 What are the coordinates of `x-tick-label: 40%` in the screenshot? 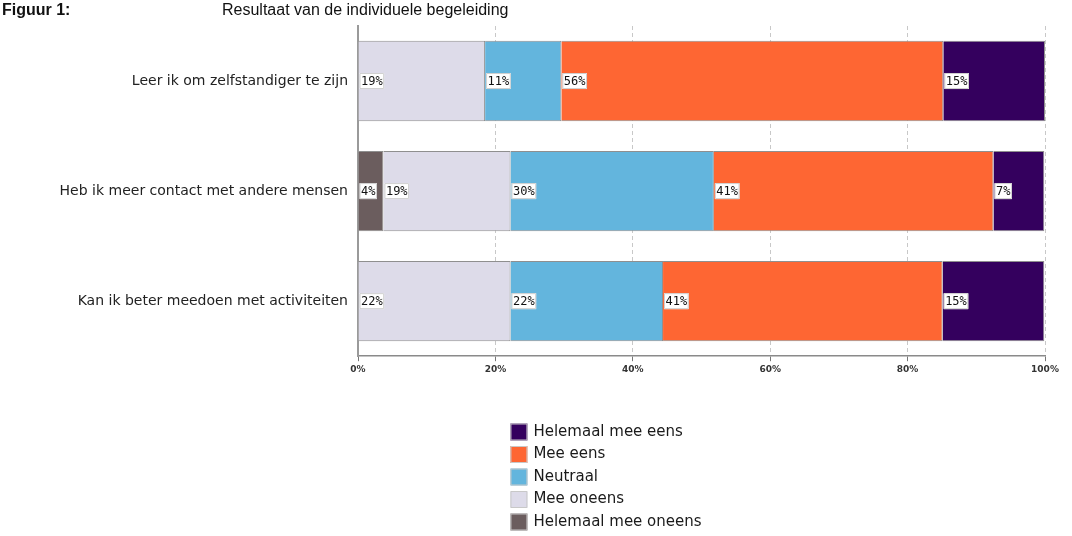 It's located at (633, 368).